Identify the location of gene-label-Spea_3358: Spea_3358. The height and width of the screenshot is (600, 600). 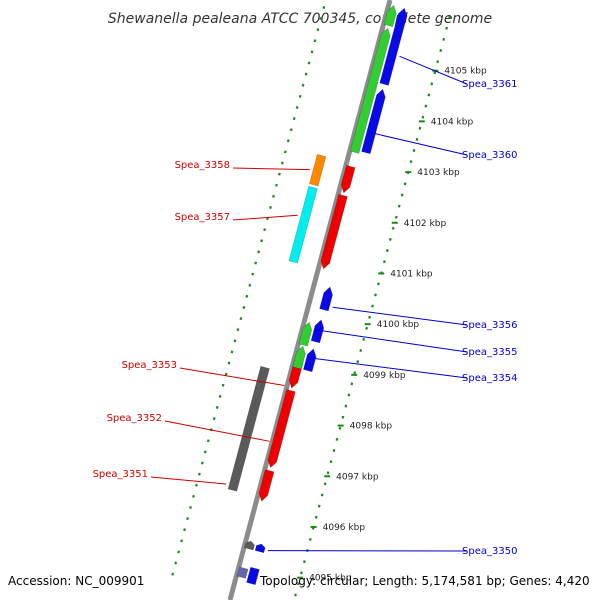
(202, 165).